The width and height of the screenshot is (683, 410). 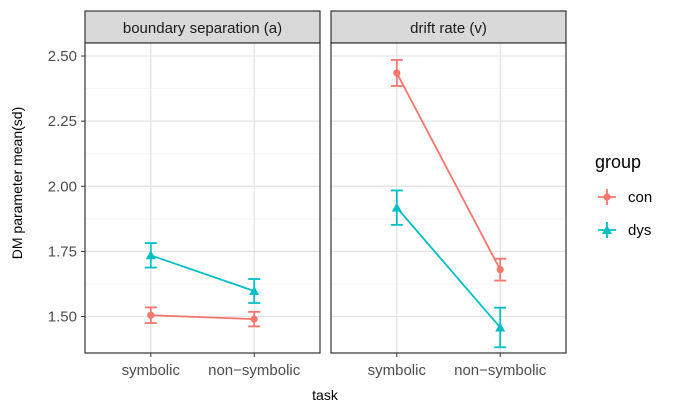 I want to click on legend: group con dys, so click(x=623, y=195).